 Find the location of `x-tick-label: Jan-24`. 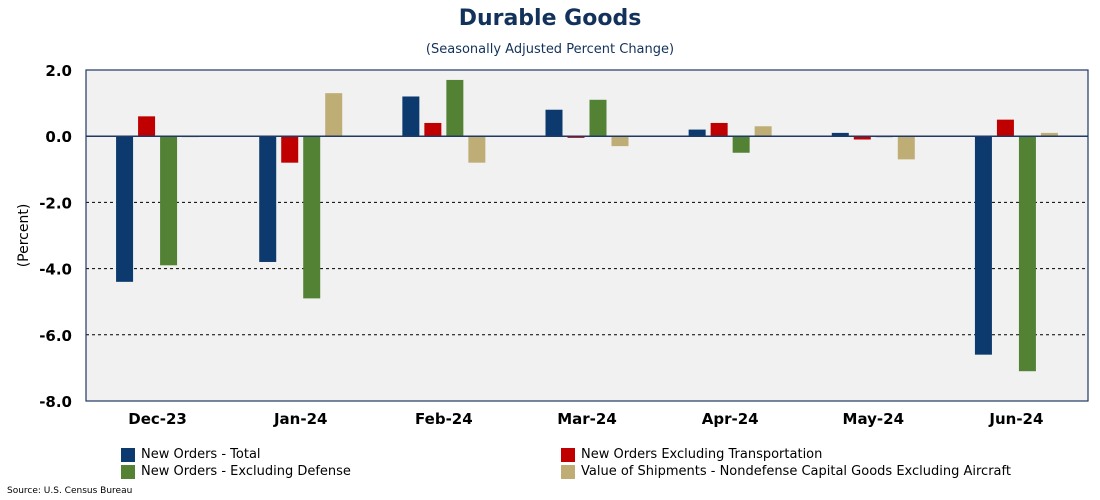

x-tick-label: Jan-24 is located at coordinates (300, 419).